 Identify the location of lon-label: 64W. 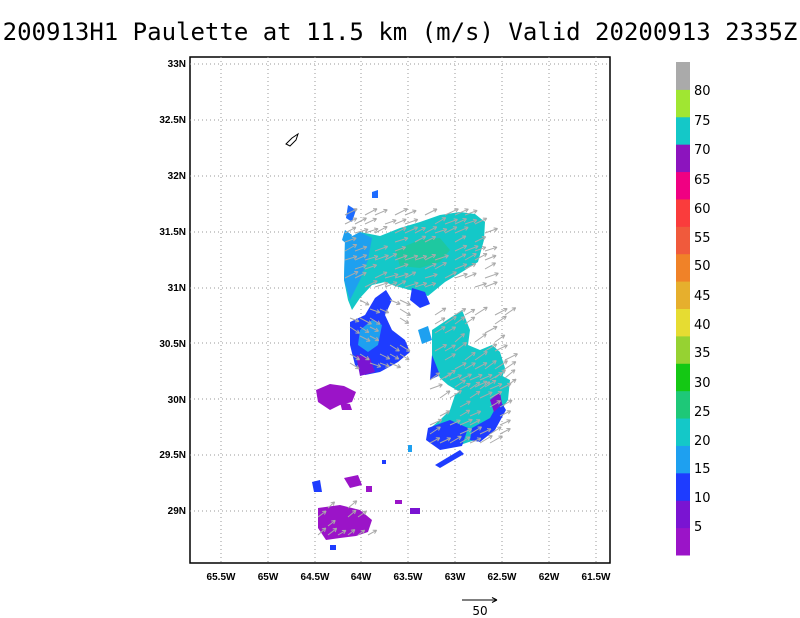
(361, 577).